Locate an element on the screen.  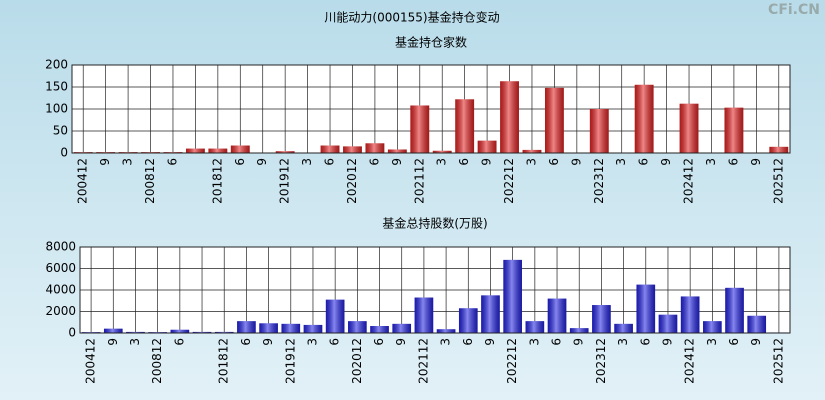
y-tick-label: 200 is located at coordinates (56, 65).